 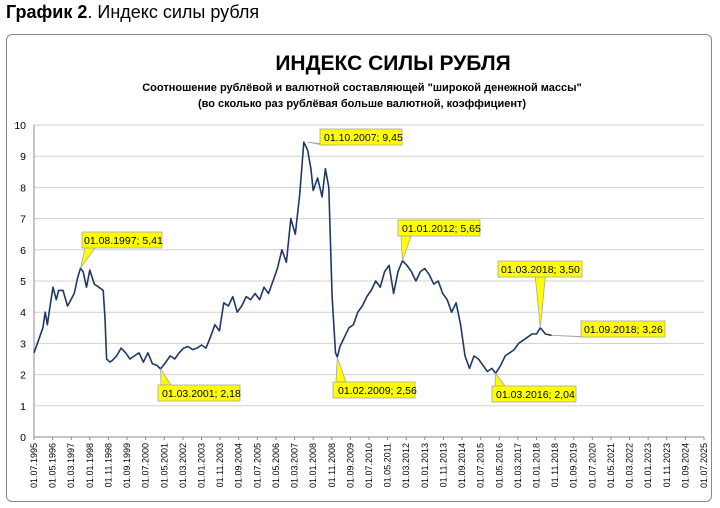 I want to click on x-tick-label: 01.01.2023, so click(x=648, y=465).